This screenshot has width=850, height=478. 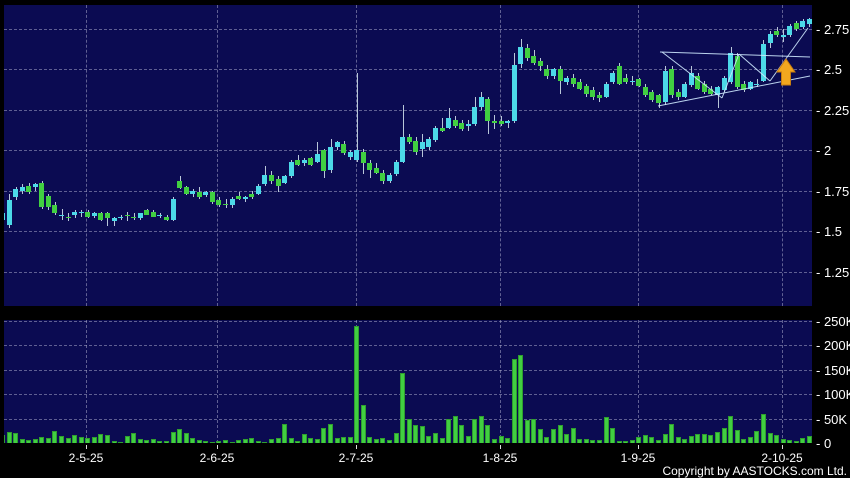 What do you see at coordinates (833, 191) in the screenshot?
I see `price-tick-label: - 1.75` at bounding box center [833, 191].